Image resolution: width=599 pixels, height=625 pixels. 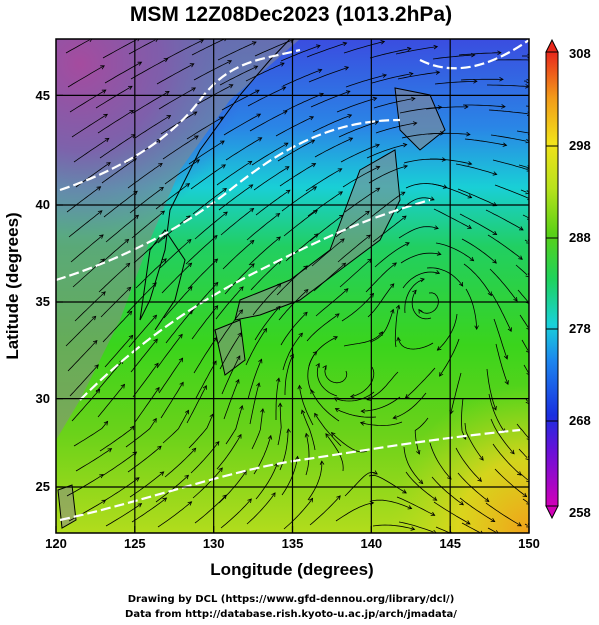 What do you see at coordinates (552, 45) in the screenshot?
I see `colorbar-max-triangle` at bounding box center [552, 45].